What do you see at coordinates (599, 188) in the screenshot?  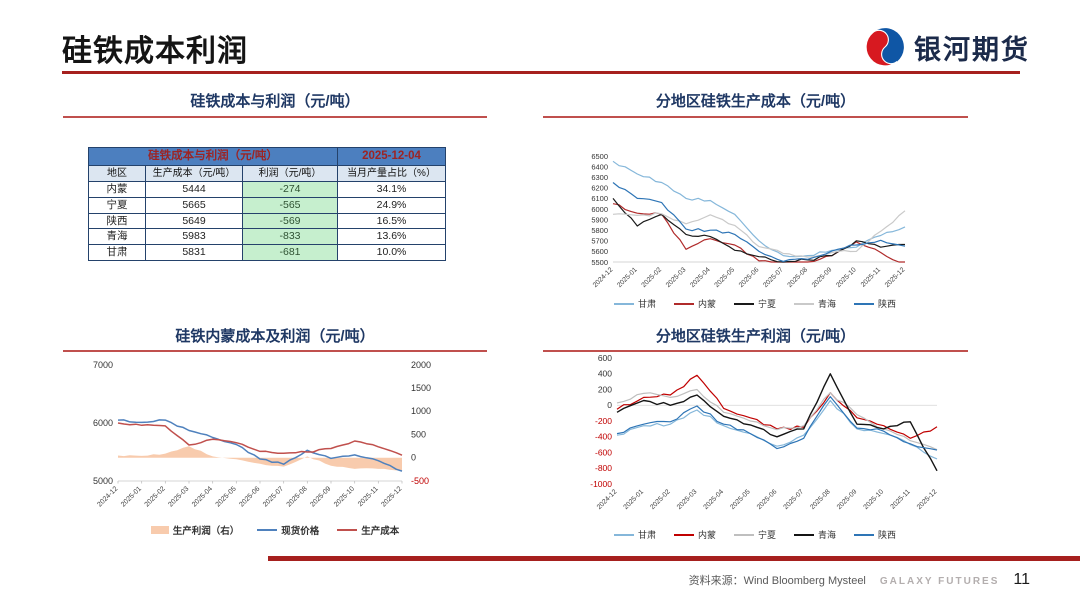 I see `svg-text: 6200` at bounding box center [599, 188].